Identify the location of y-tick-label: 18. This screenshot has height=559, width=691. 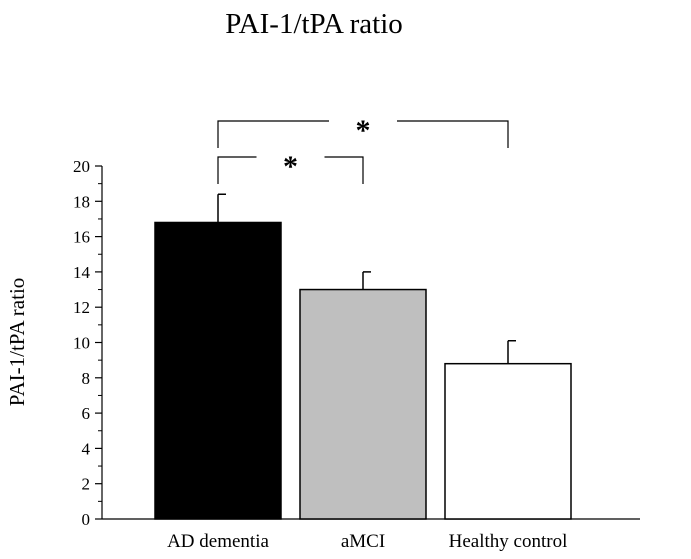
(81, 201).